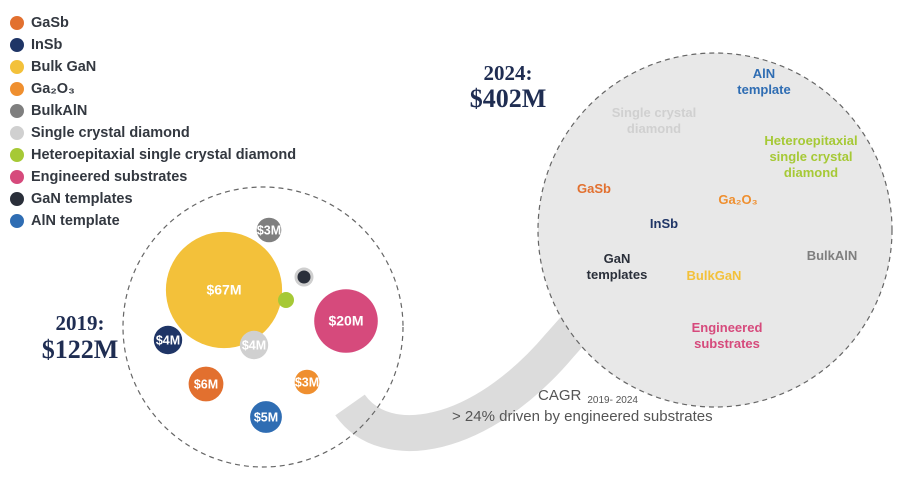  I want to click on bubble-2019-value-label: $67M, so click(223, 290).